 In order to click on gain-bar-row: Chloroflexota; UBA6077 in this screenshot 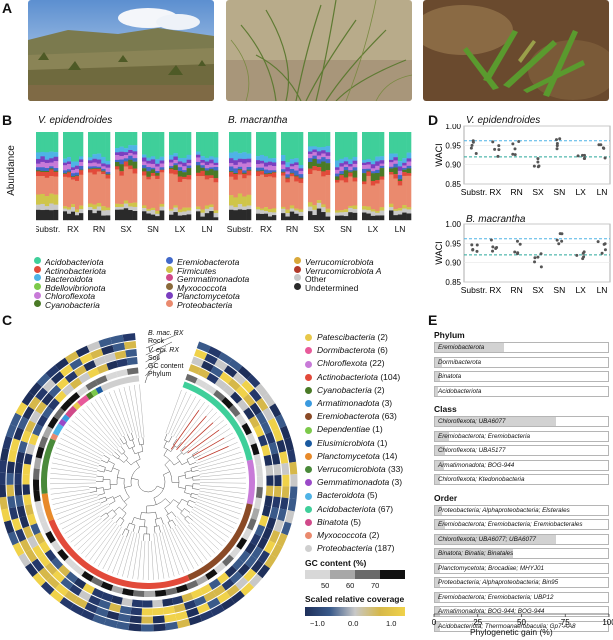, I will do `click(521, 421)`.